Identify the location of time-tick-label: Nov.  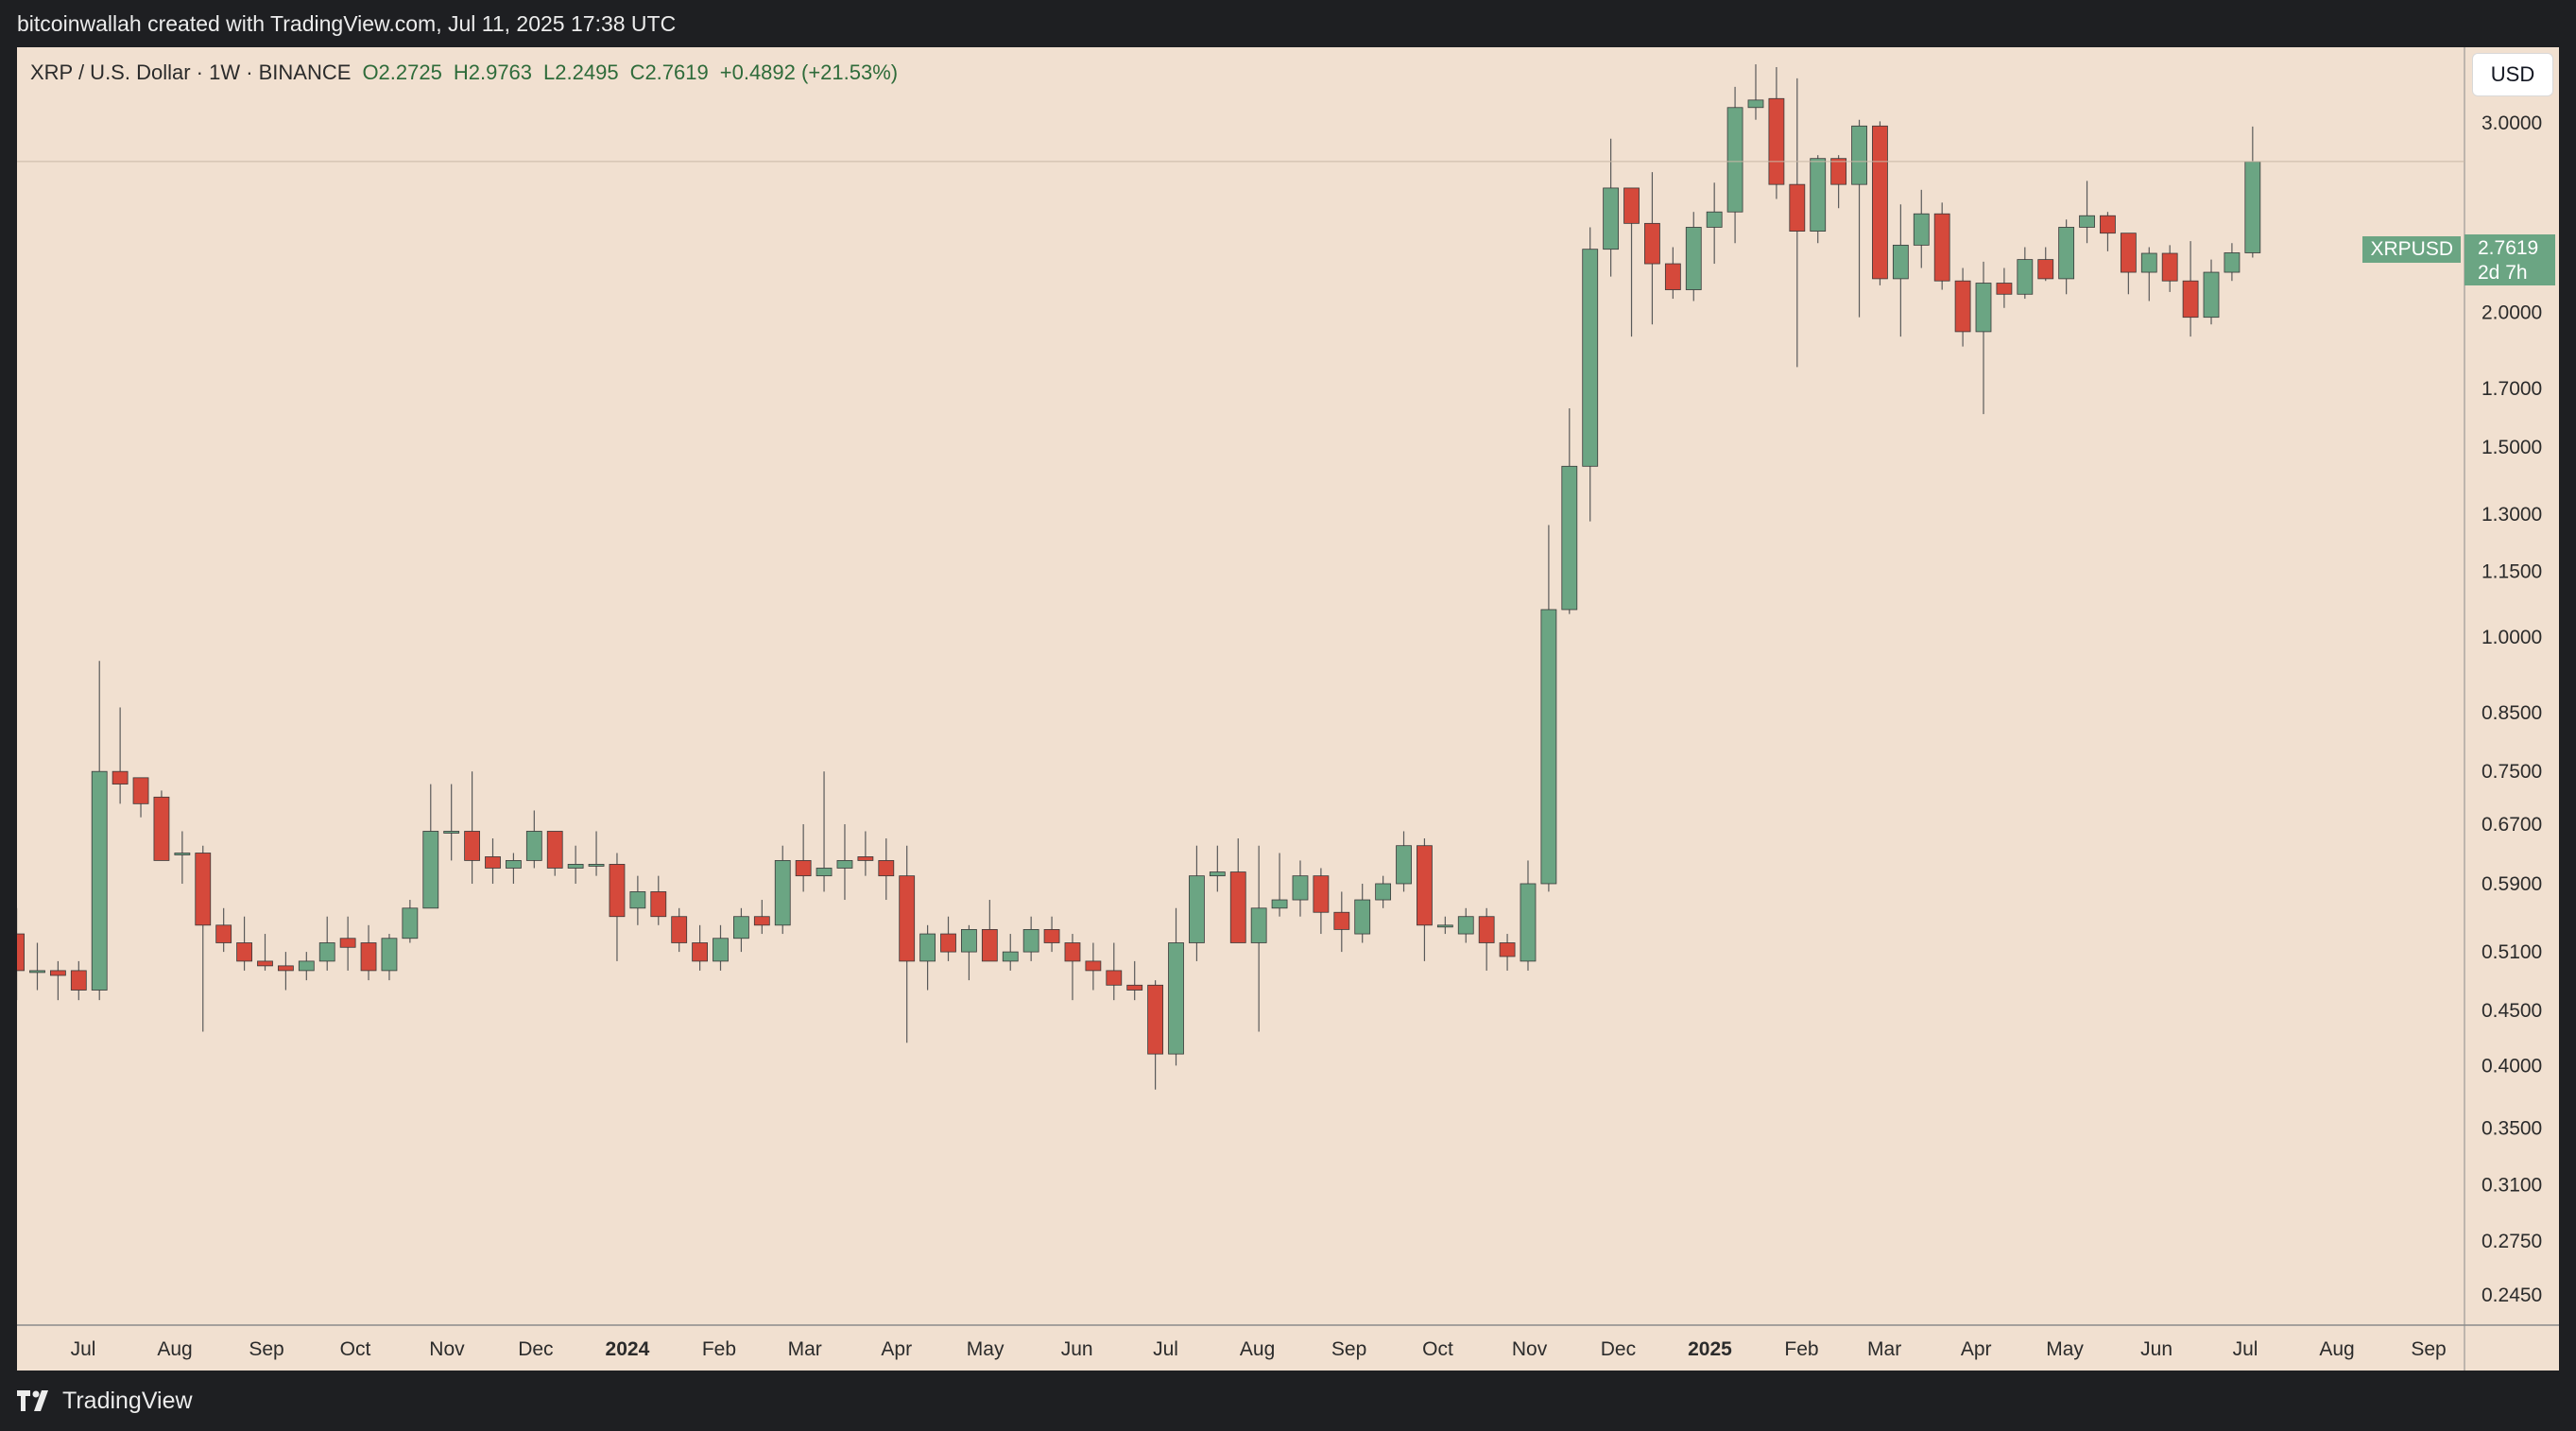
(1530, 1349).